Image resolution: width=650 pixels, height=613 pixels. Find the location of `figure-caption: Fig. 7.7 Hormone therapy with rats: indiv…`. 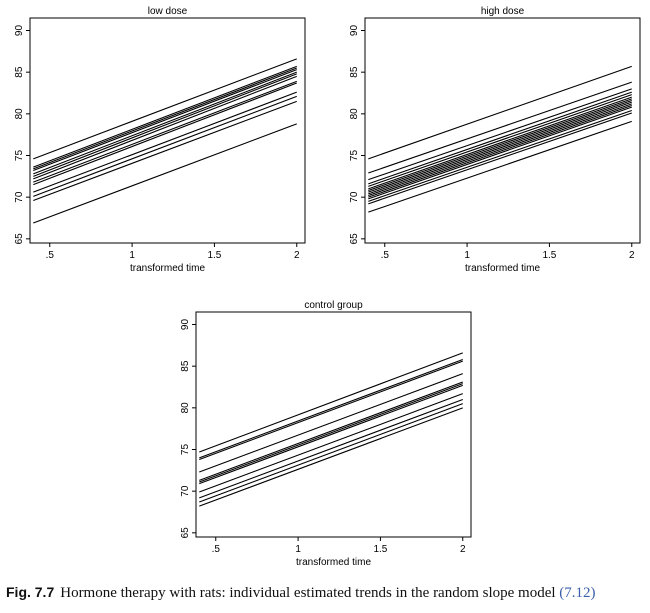

figure-caption: Fig. 7.7 Hormone therapy with rats: indiv… is located at coordinates (326, 593).